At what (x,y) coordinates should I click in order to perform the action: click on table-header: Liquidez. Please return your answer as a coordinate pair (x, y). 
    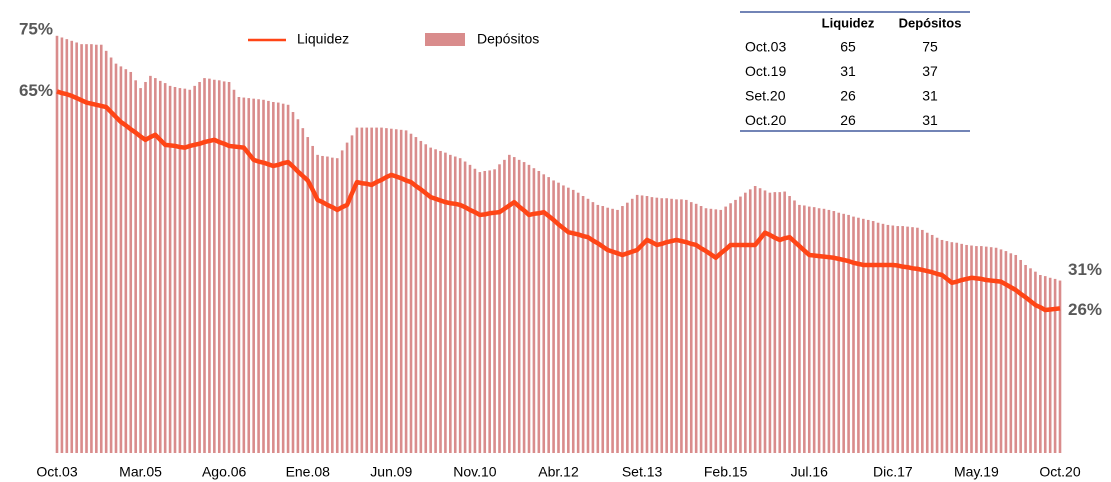
    Looking at the image, I should click on (848, 22).